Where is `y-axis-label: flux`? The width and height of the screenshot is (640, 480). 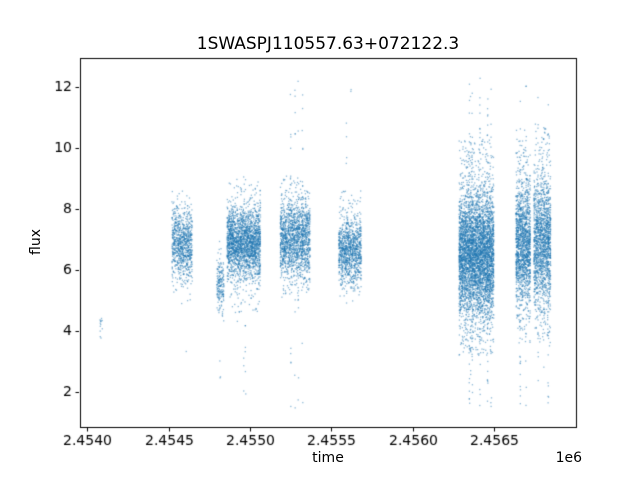 y-axis-label: flux is located at coordinates (36, 242).